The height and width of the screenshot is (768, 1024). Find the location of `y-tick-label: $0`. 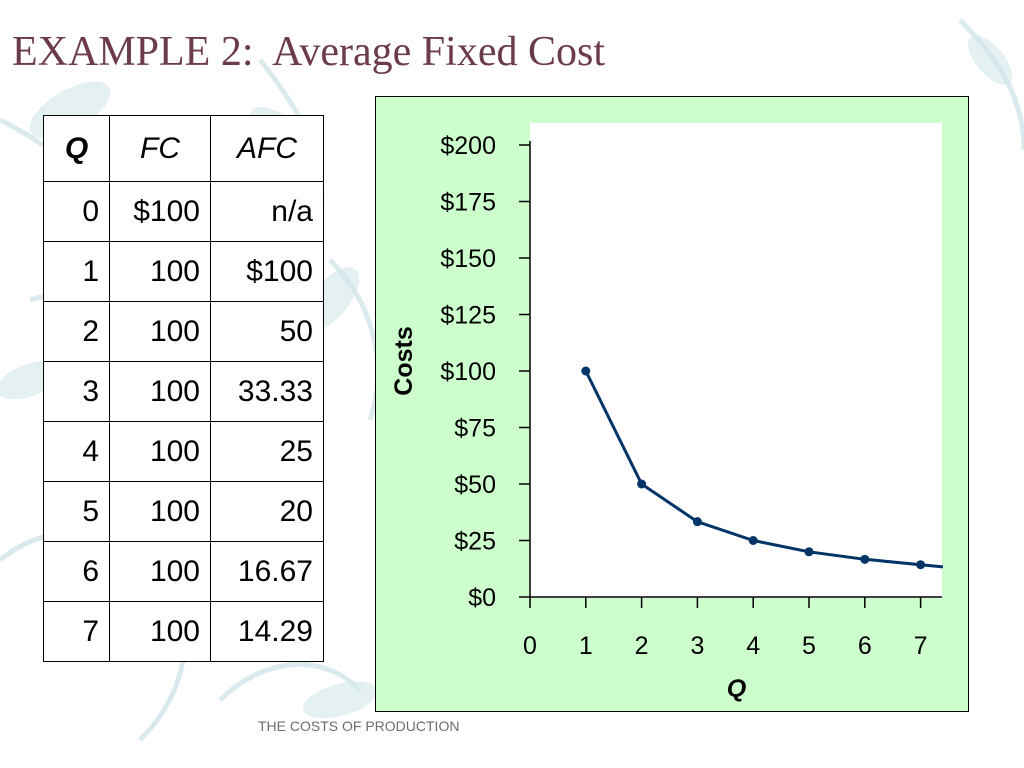

y-tick-label: $0 is located at coordinates (482, 598).